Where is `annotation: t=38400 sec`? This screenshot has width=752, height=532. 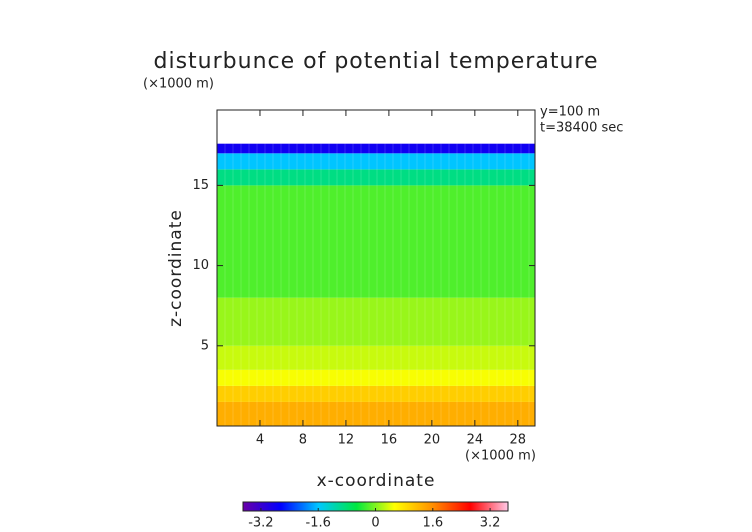 annotation: t=38400 sec is located at coordinates (581, 128).